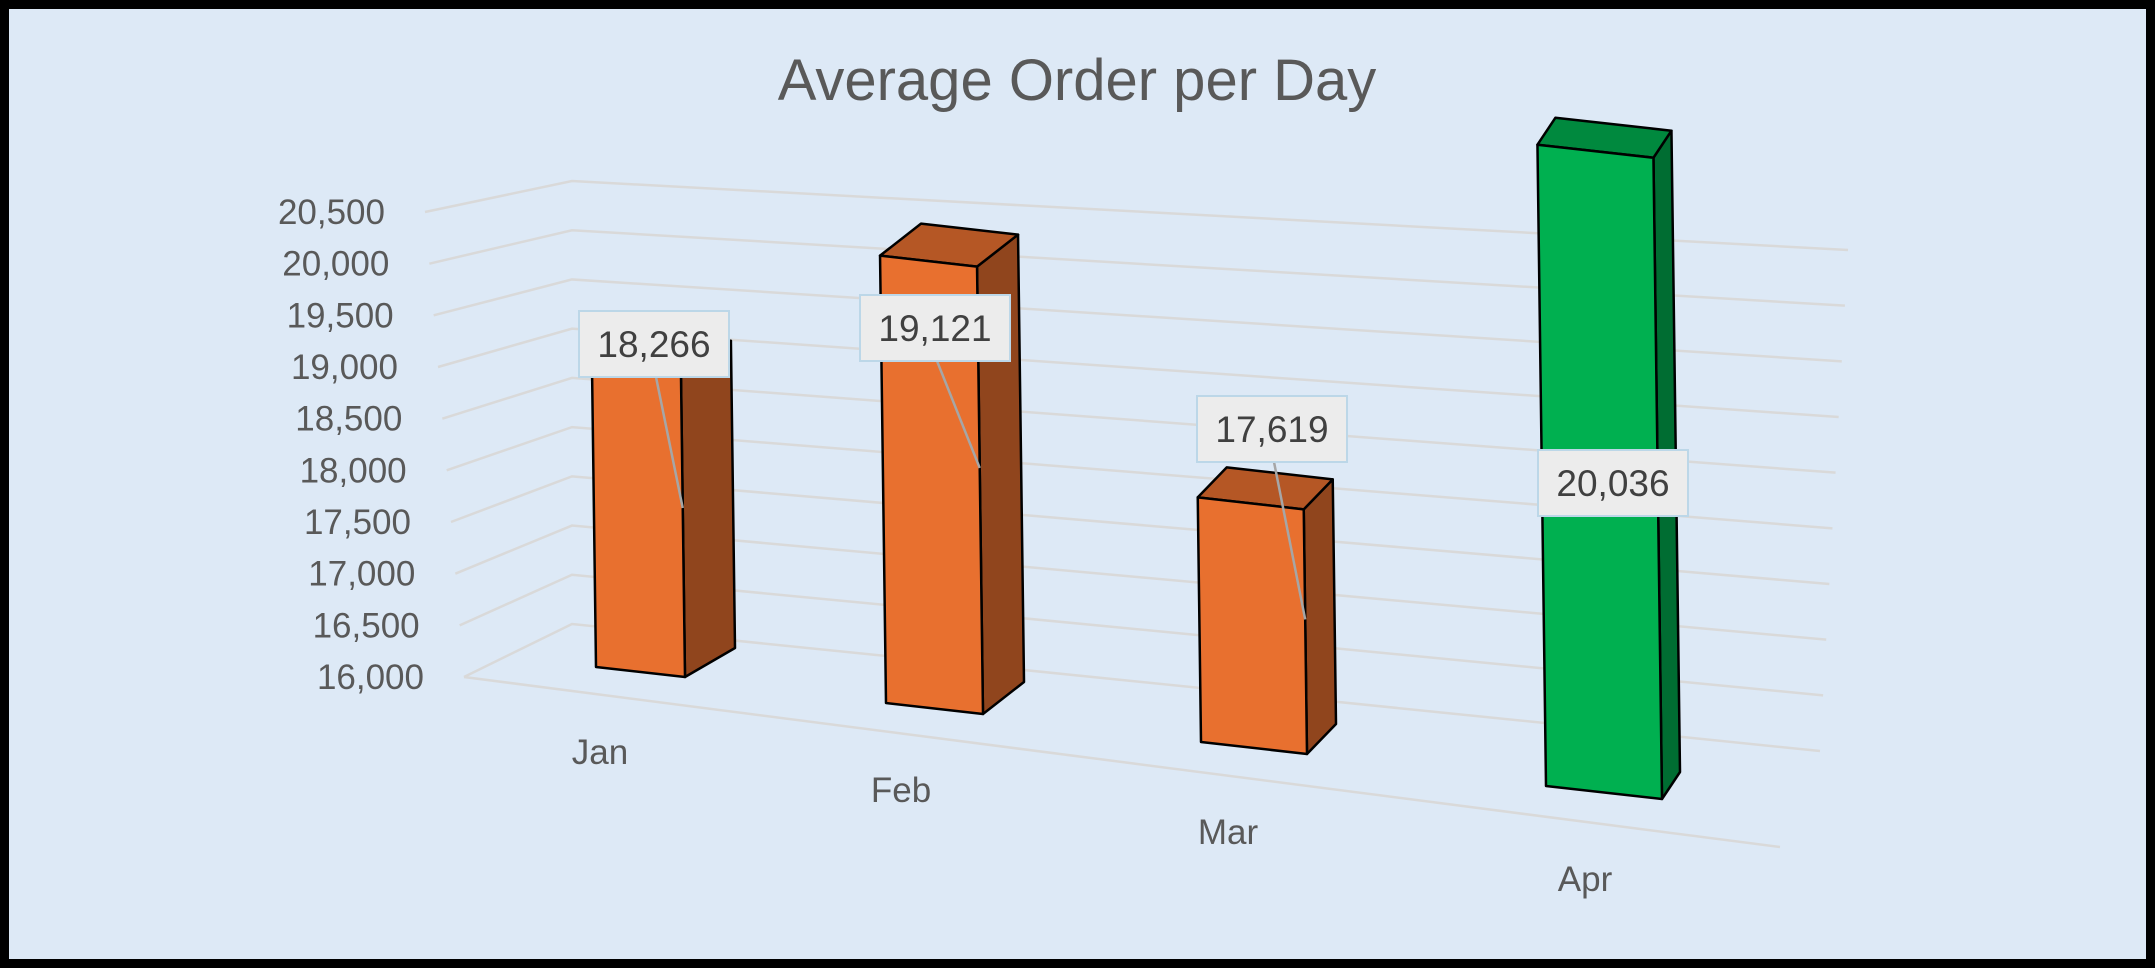  I want to click on y-tick-label: 19,000, so click(344, 367).